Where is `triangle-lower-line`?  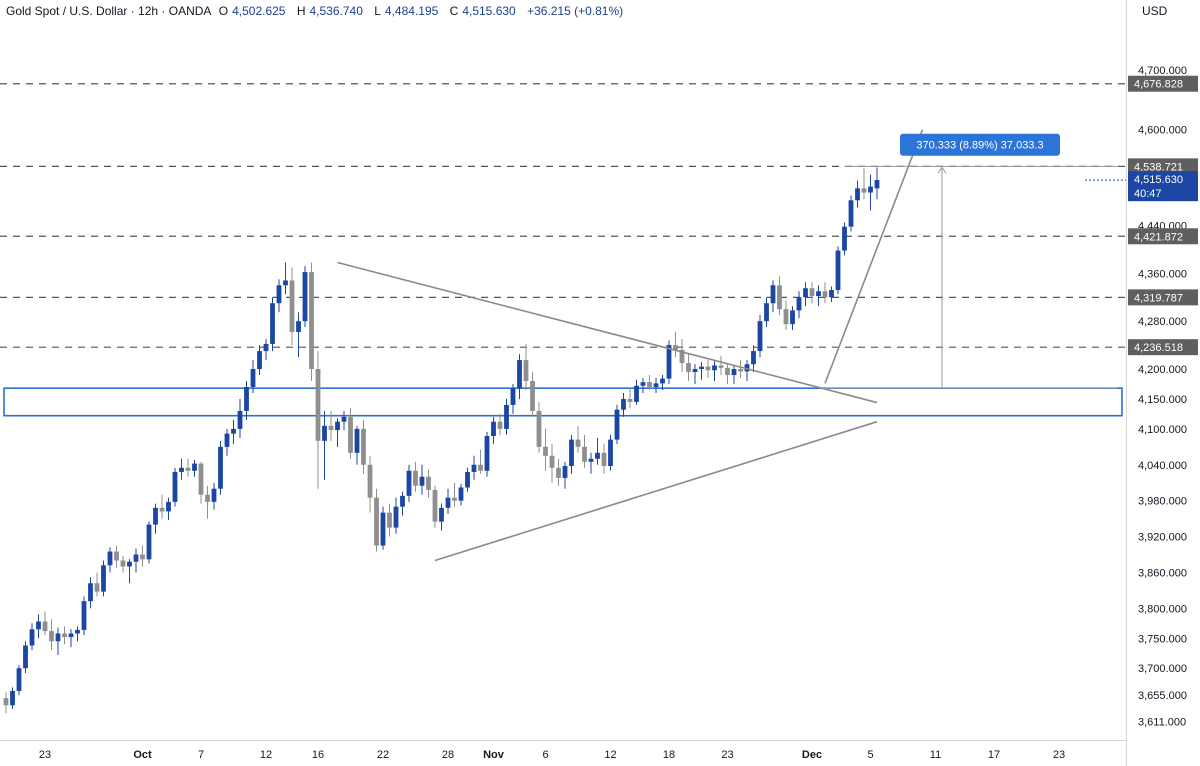
triangle-lower-line is located at coordinates (656, 491).